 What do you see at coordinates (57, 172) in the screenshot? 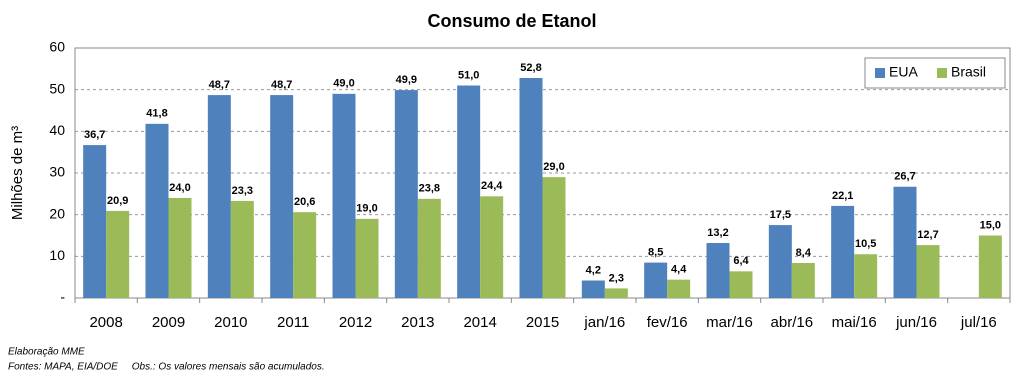
I see `y-tick-label: 30` at bounding box center [57, 172].